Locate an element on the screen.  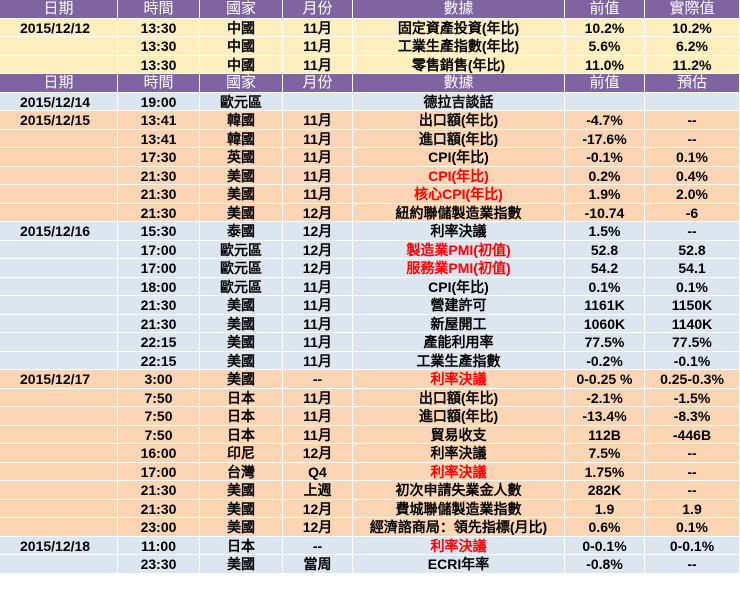
data-cell: 13:30 is located at coordinates (159, 27).